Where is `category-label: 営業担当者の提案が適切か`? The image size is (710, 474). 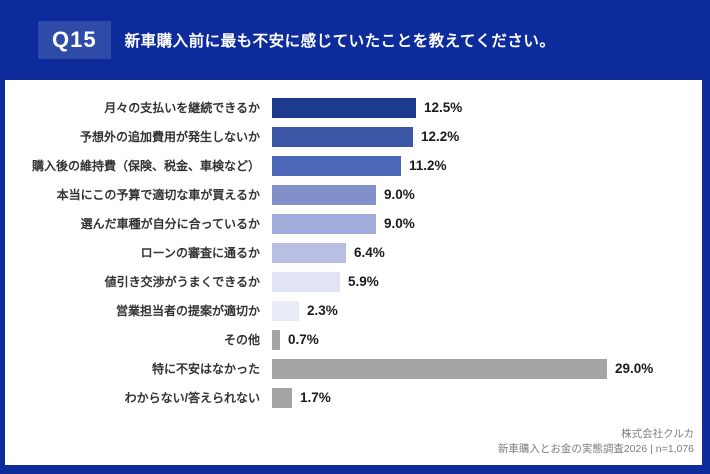
category-label: 営業担当者の提案が適切か is located at coordinates (187, 311).